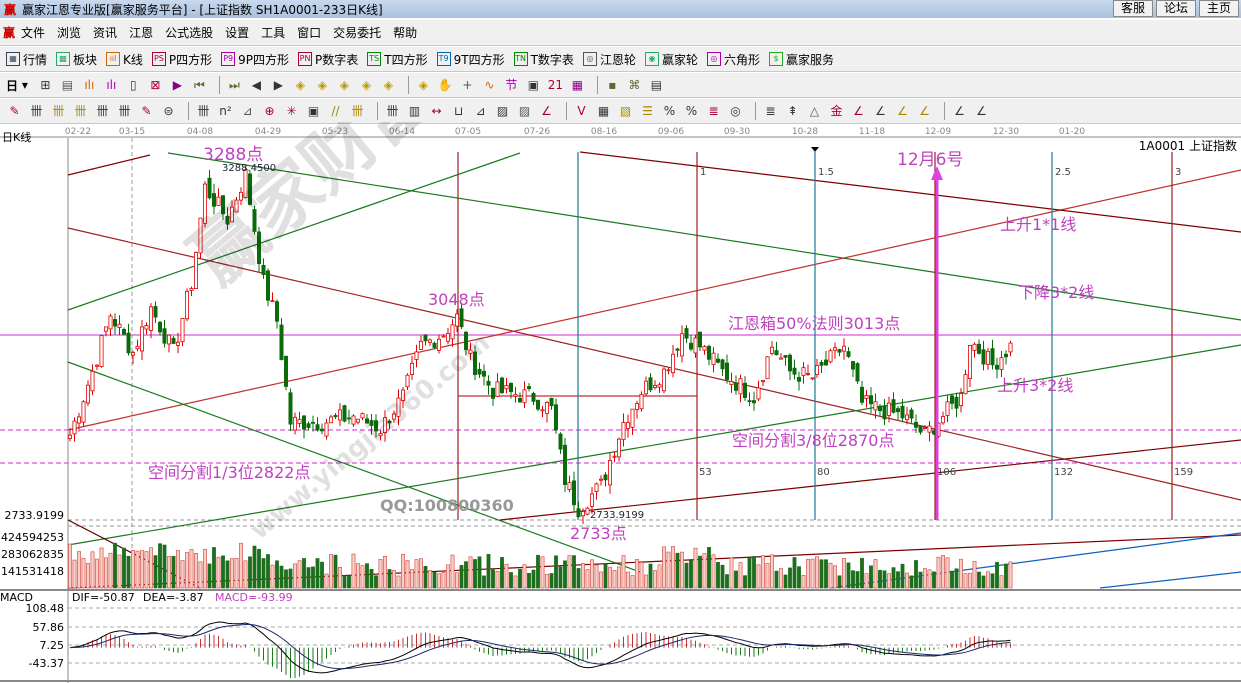 The width and height of the screenshot is (1241, 683). Describe the element at coordinates (480, 111) in the screenshot. I see `fan-icon: ⊿` at that location.